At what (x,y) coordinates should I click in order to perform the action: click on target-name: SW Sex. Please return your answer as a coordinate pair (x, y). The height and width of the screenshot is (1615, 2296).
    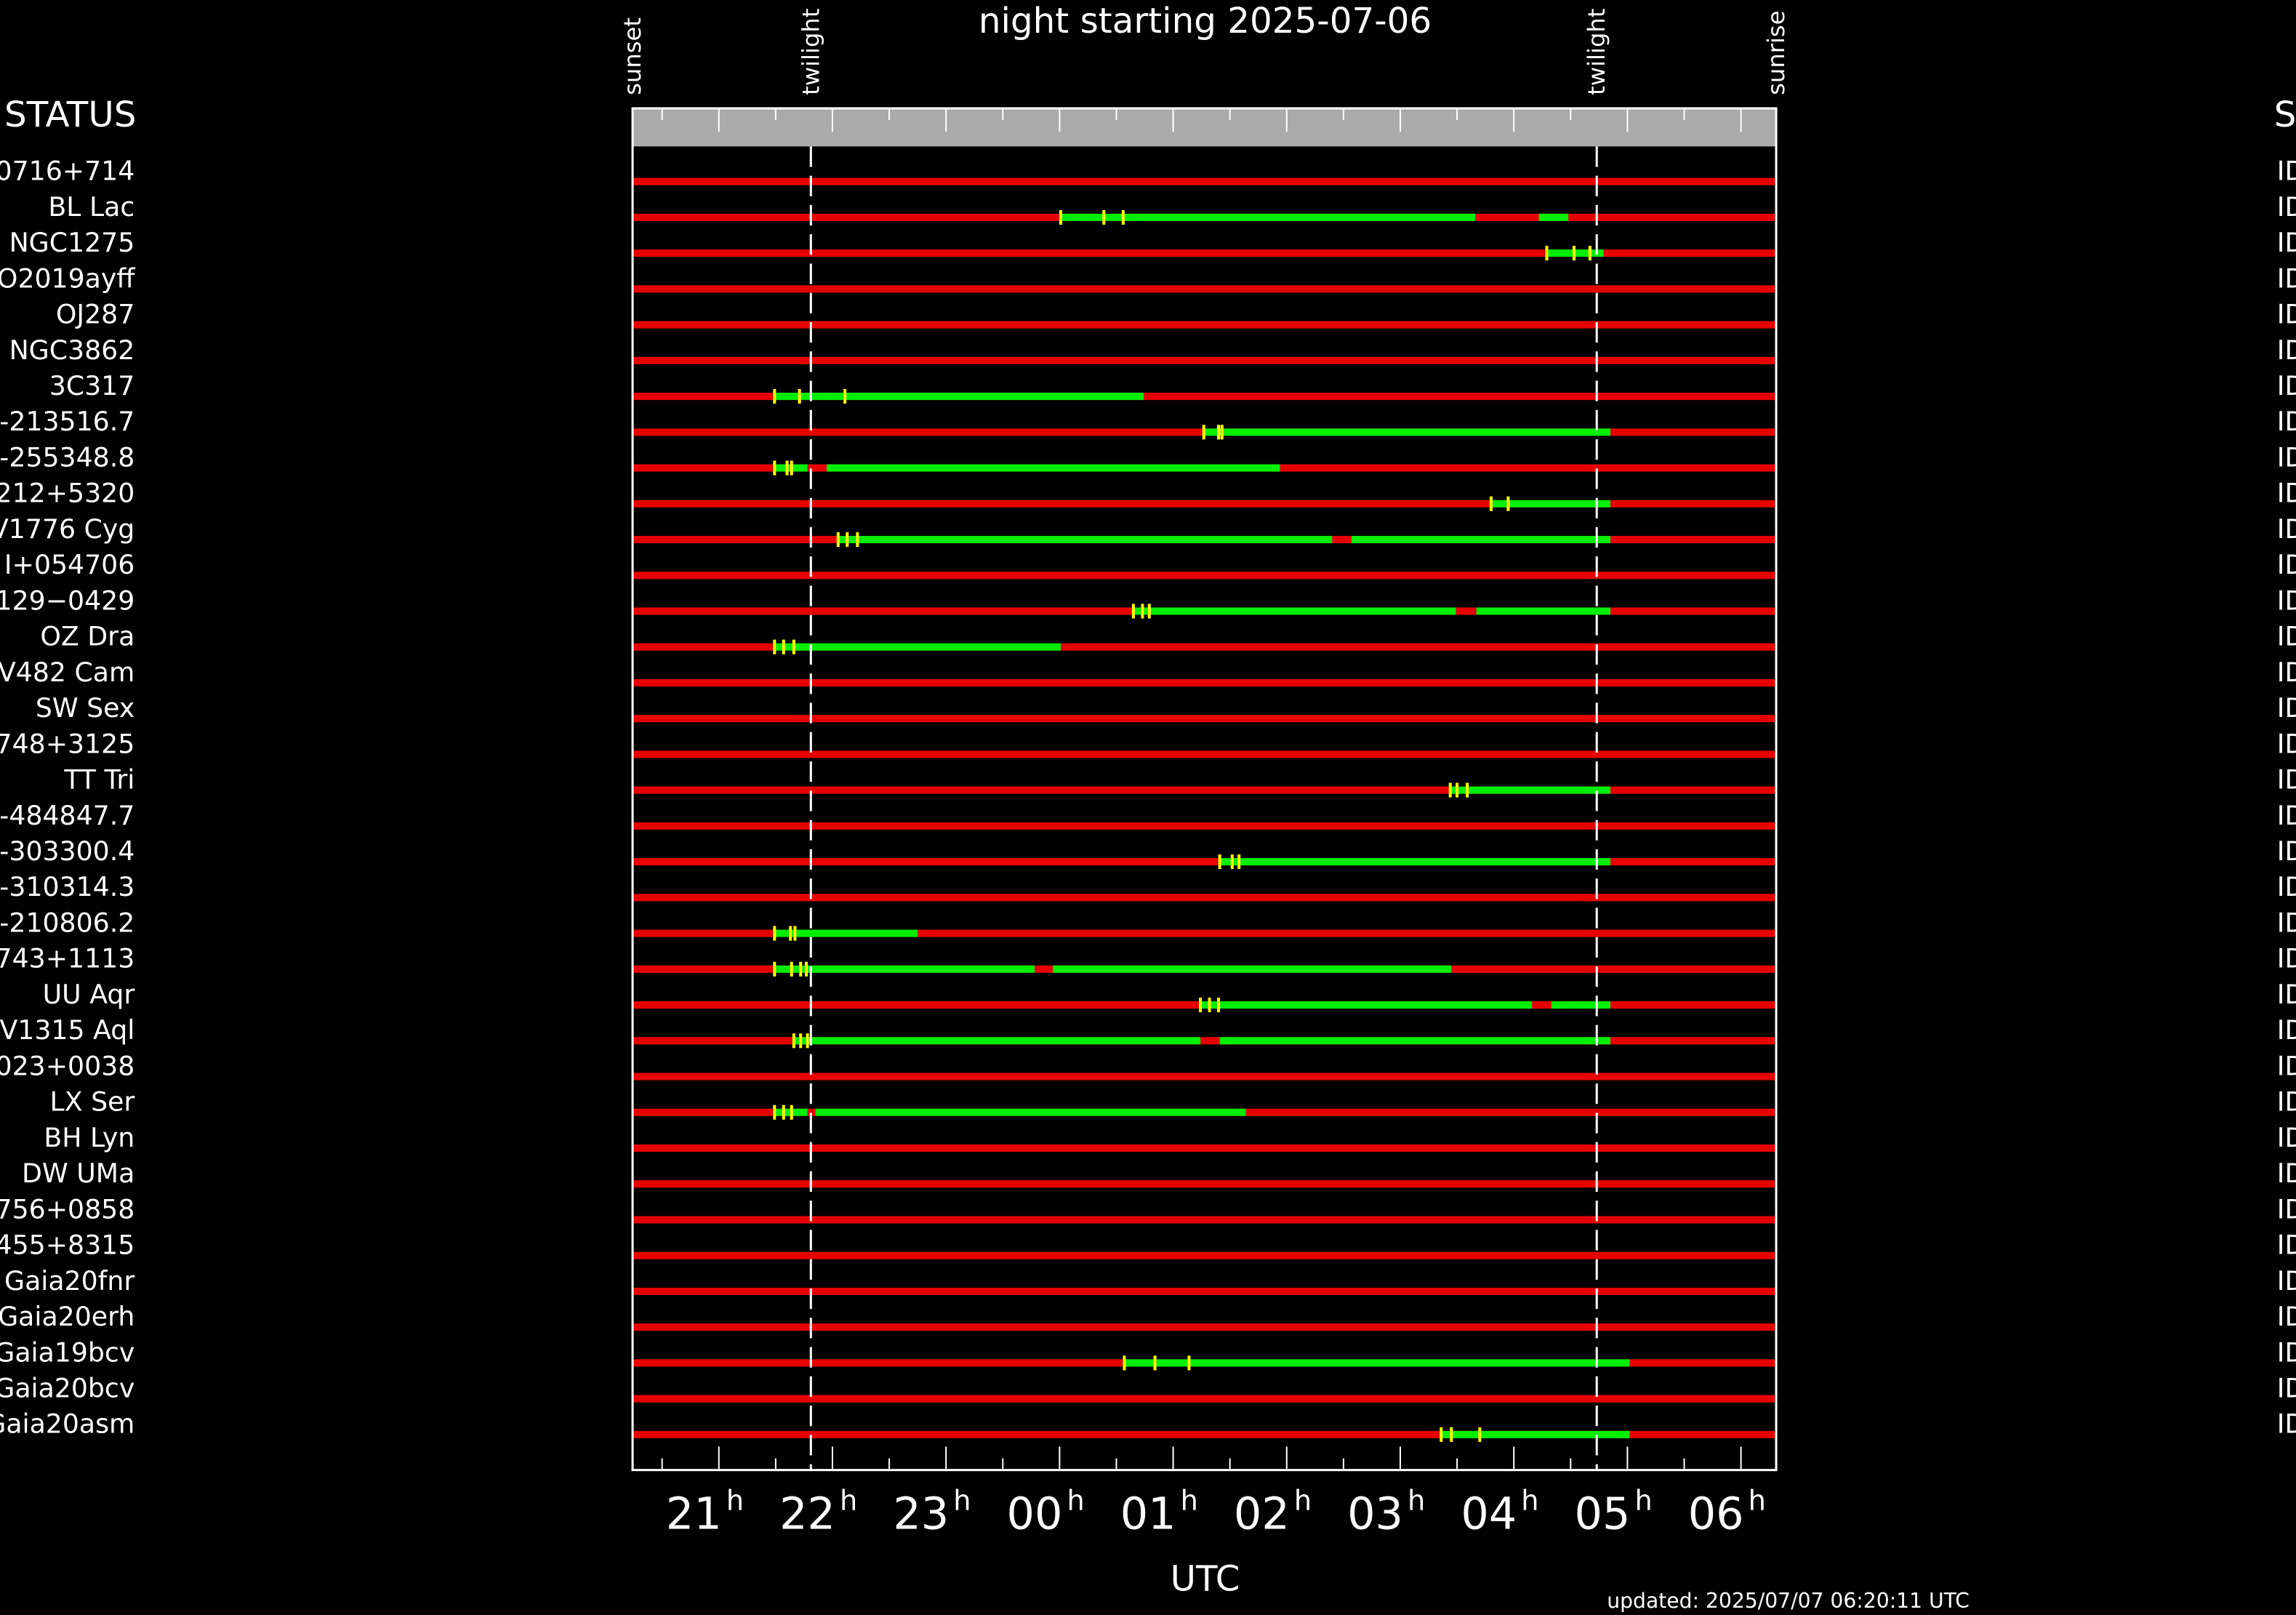
    Looking at the image, I should click on (85, 708).